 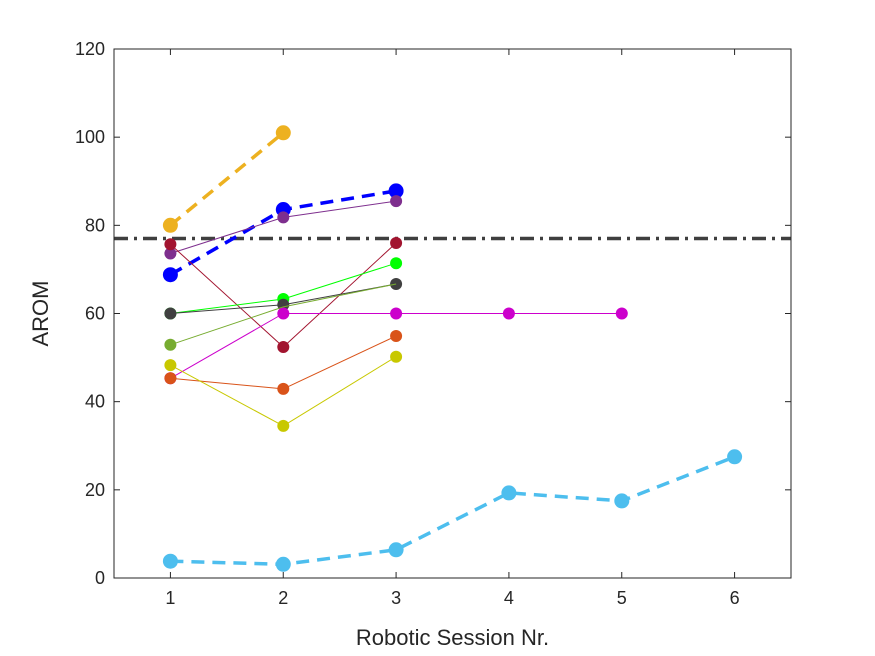 I want to click on x-tick-label: 6, so click(x=735, y=598).